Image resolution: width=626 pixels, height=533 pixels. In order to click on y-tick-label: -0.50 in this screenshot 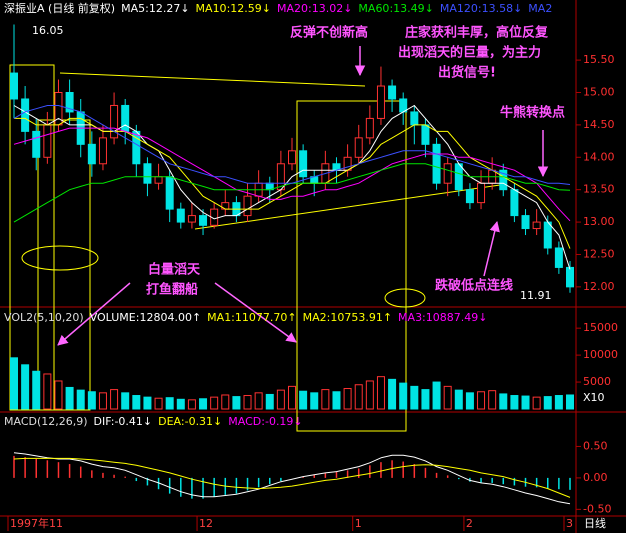, I will do `click(597, 508)`.